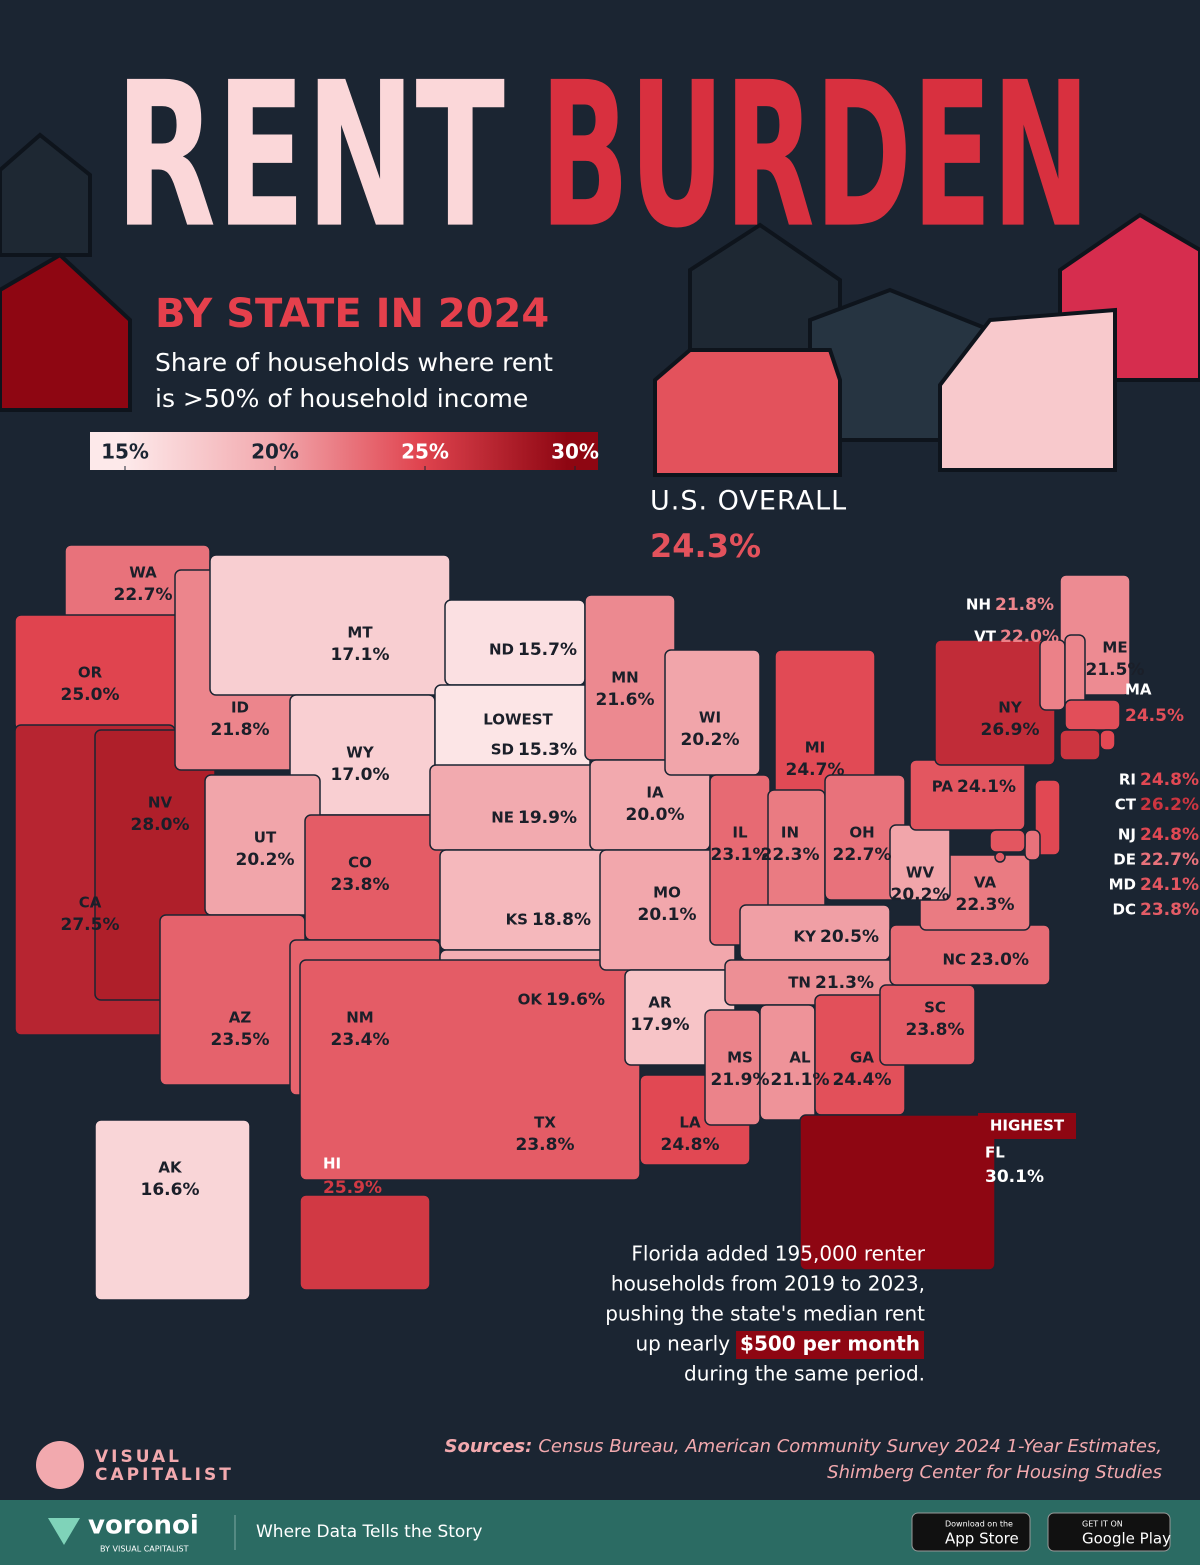  I want to click on state-abbr: IL, so click(740, 833).